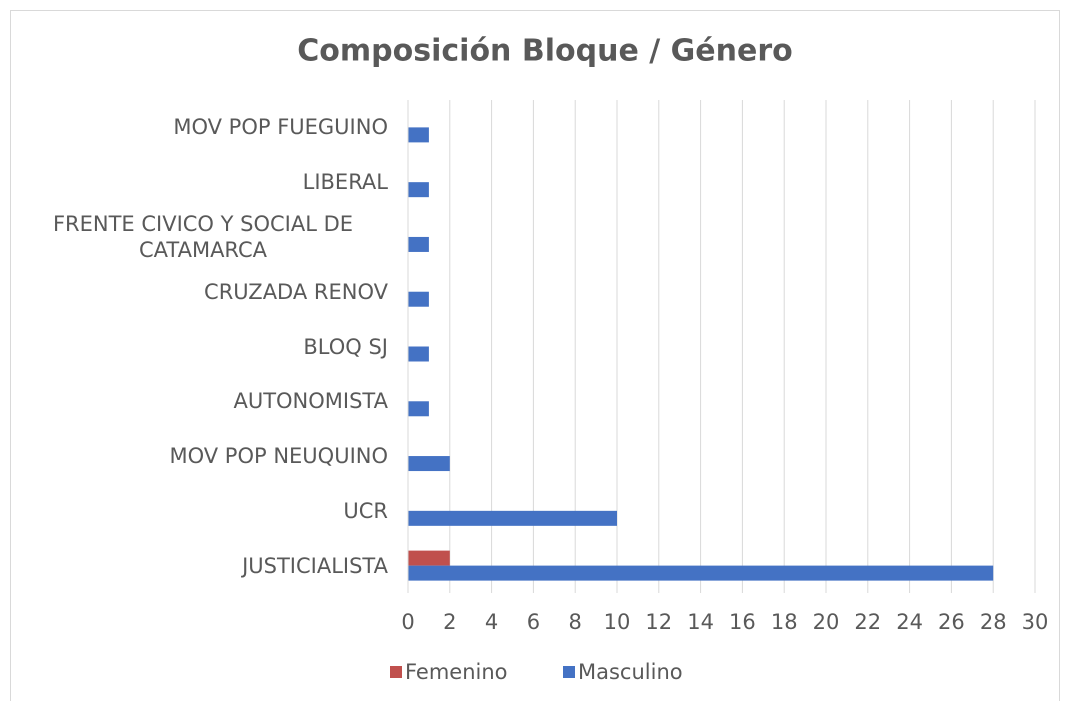  I want to click on x-tick-label: 12, so click(658, 622).